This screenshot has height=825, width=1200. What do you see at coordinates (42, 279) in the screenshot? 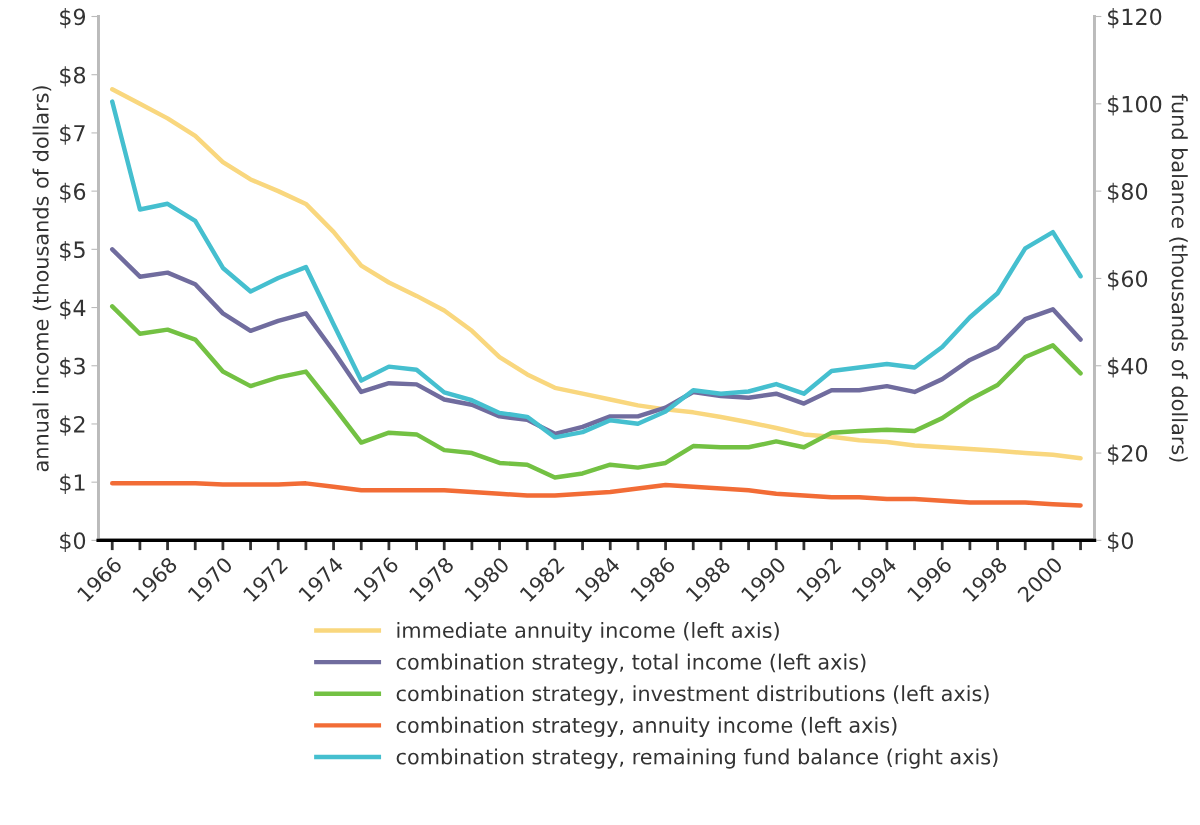
I see `y-axis-title: annual income (thousands of dollars)` at bounding box center [42, 279].